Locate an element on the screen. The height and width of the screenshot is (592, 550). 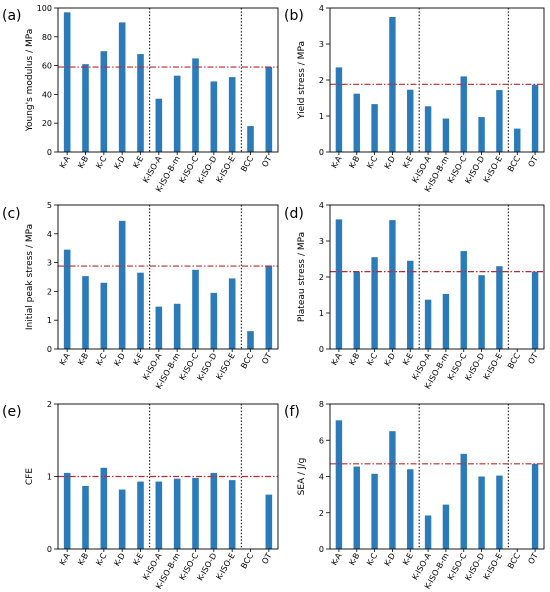
y-axis-title: Yield stress / MPa is located at coordinates (302, 80).